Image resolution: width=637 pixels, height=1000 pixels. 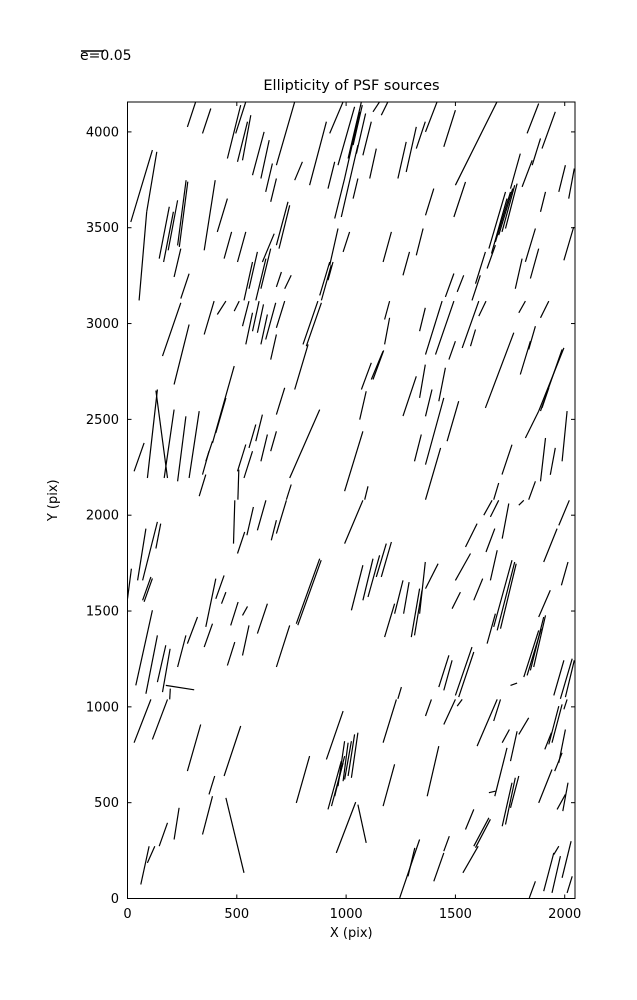 I want to click on y-tick-label: 2500, so click(x=102, y=420).